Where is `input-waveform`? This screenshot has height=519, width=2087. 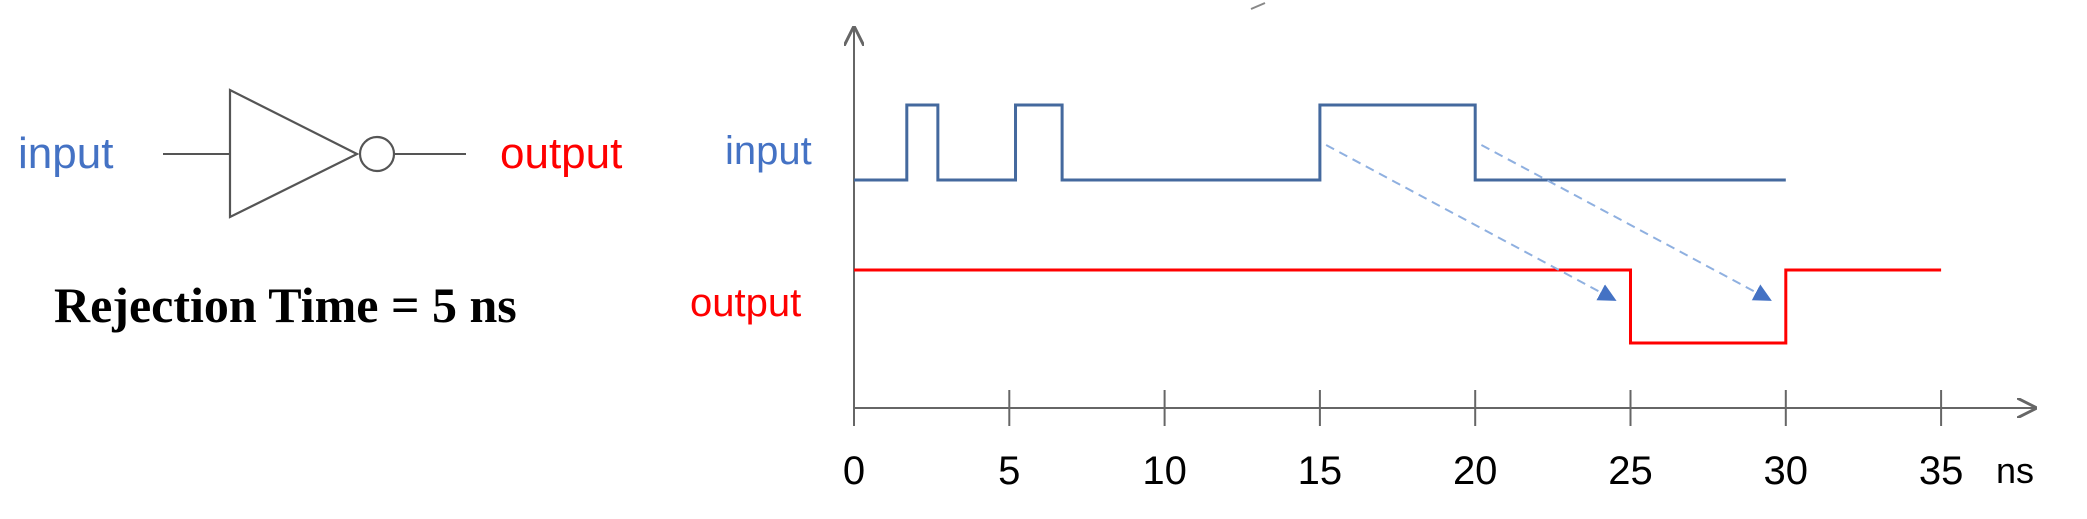 input-waveform is located at coordinates (1320, 142).